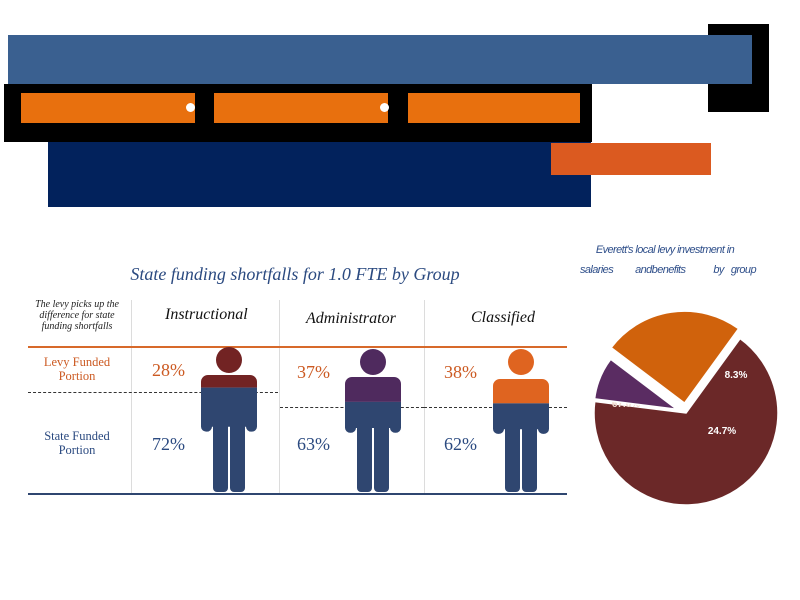 This screenshot has height=600, width=800. What do you see at coordinates (168, 444) in the screenshot?
I see `state-pct-instructional: 72%` at bounding box center [168, 444].